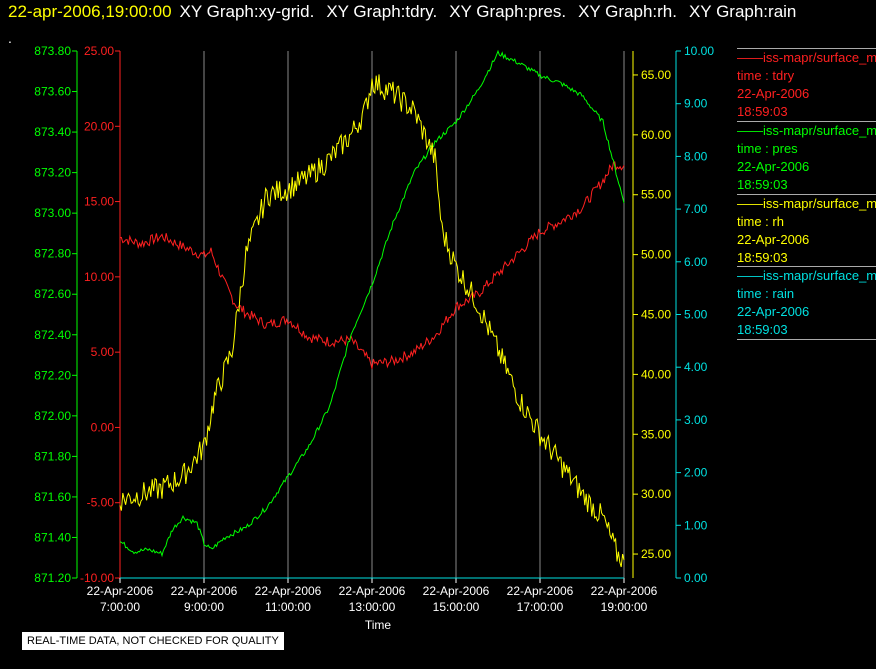 This screenshot has height=669, width=876. What do you see at coordinates (120, 607) in the screenshot?
I see `x-tick-label-time: 7:00:00` at bounding box center [120, 607].